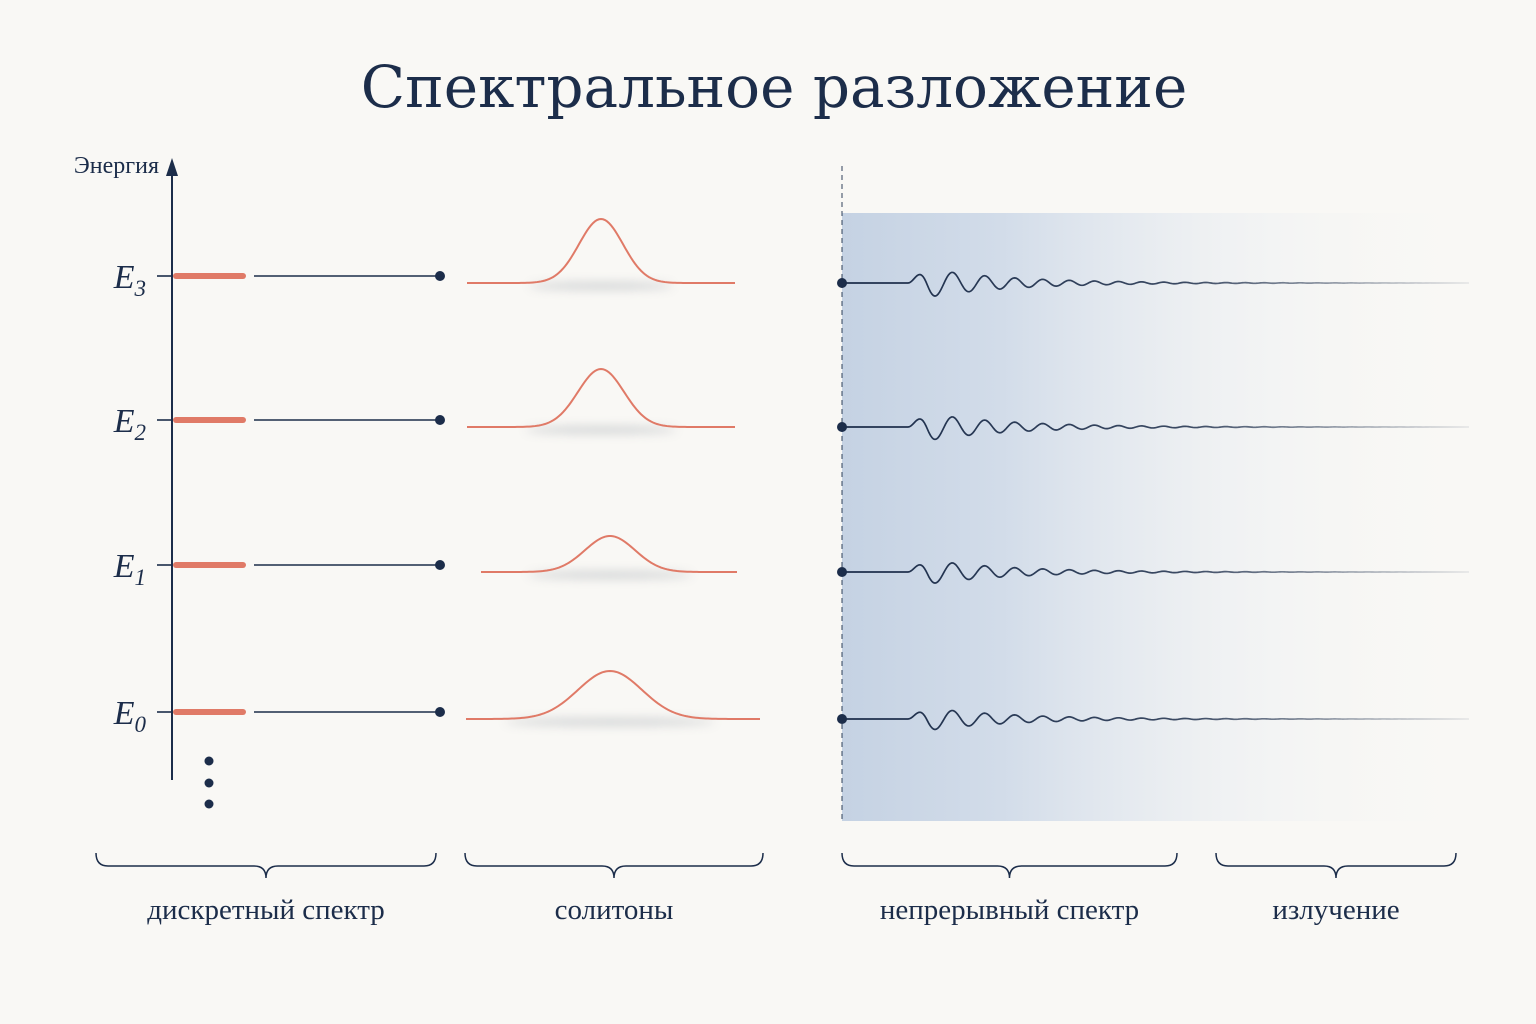  What do you see at coordinates (140, 288) in the screenshot?
I see `level-subscript: 3` at bounding box center [140, 288].